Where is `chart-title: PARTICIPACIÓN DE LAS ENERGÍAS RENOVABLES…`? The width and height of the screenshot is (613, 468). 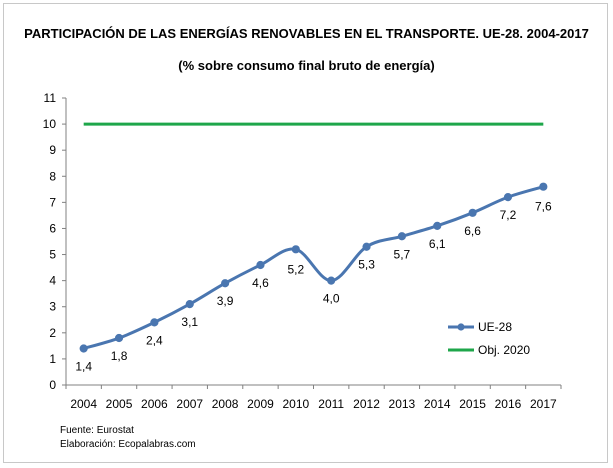
chart-title: PARTICIPACIÓN DE LAS ENERGÍAS RENOVABLES… is located at coordinates (306, 33).